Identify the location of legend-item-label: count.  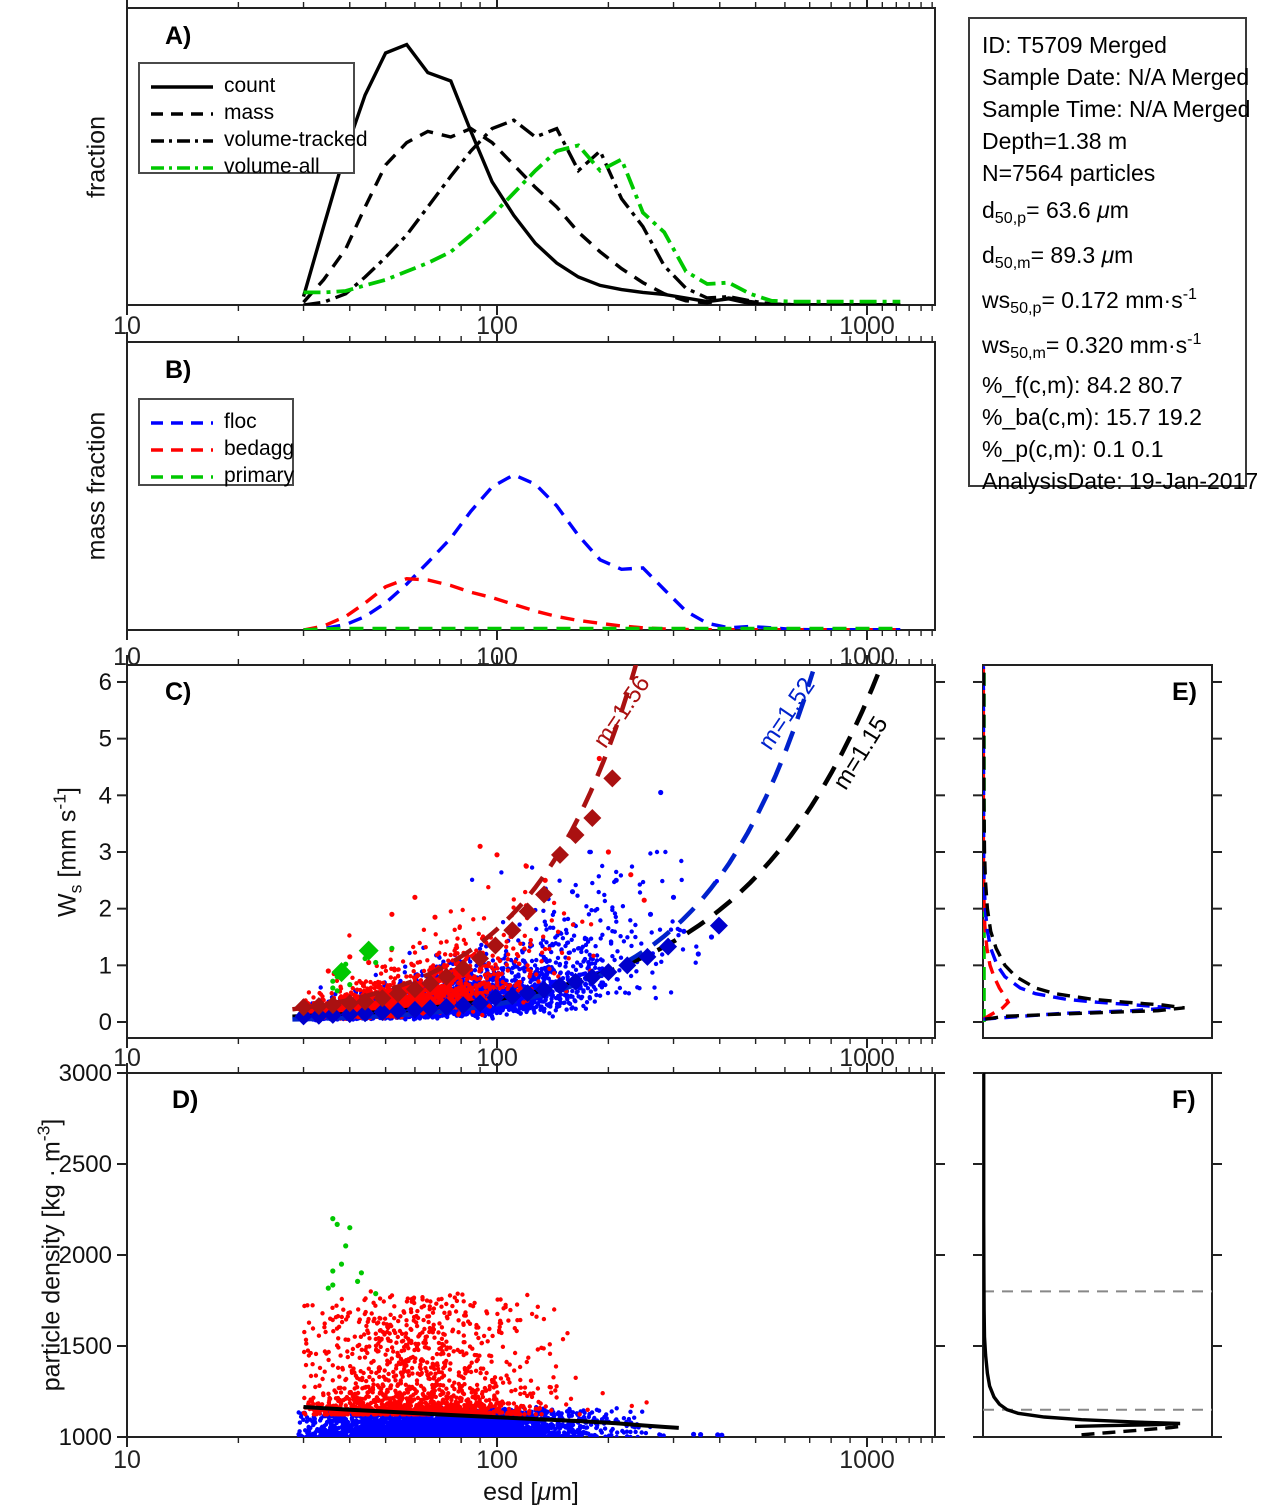
(250, 85).